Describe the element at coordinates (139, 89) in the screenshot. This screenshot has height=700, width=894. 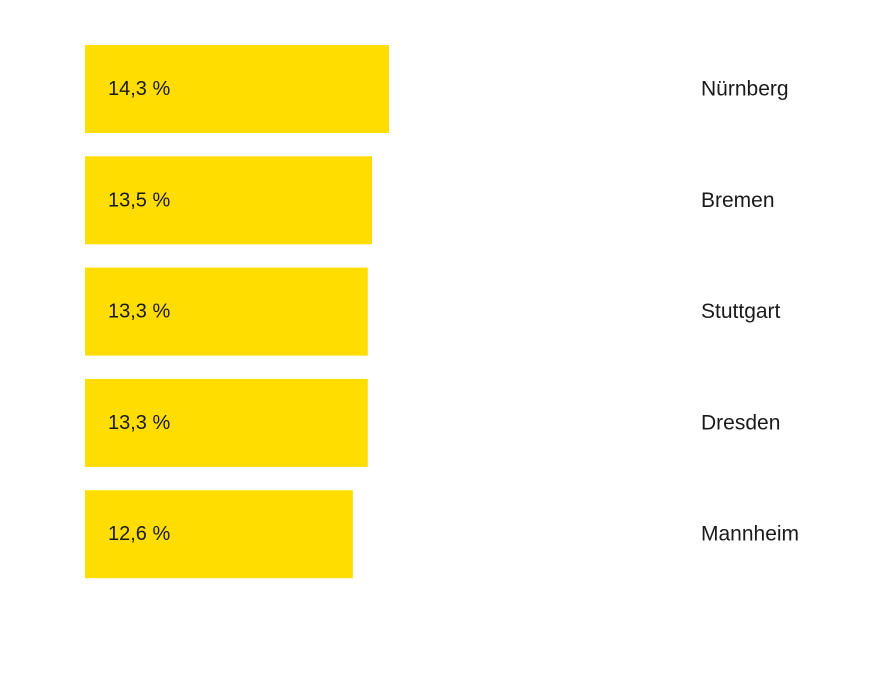
I see `value-label-0: 14,3 %` at that location.